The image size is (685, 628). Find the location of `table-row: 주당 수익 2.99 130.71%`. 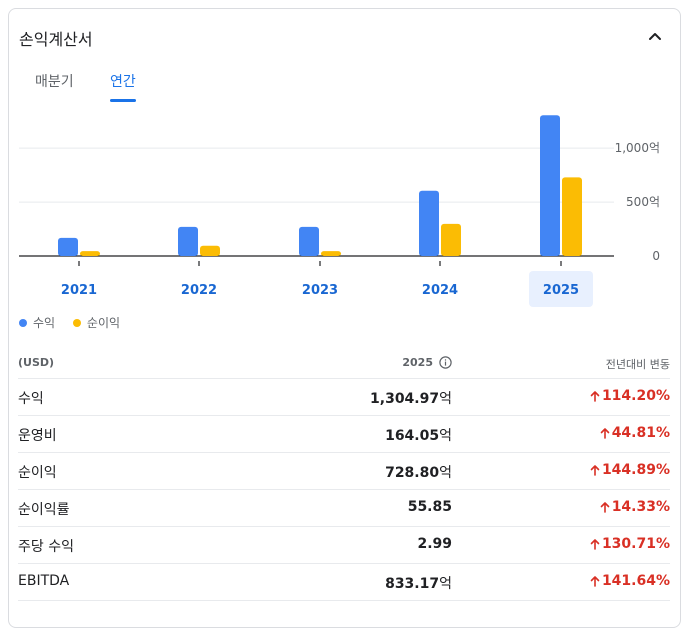

table-row: 주당 수익 2.99 130.71% is located at coordinates (344, 545).